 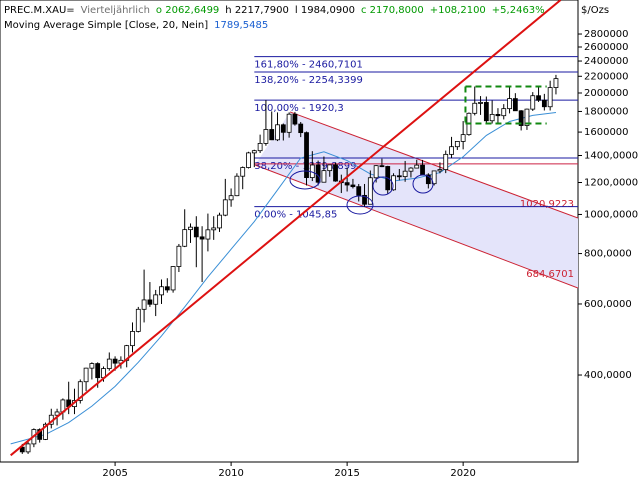 What do you see at coordinates (606, 76) in the screenshot?
I see `y-tick-label: 2200000` at bounding box center [606, 76].